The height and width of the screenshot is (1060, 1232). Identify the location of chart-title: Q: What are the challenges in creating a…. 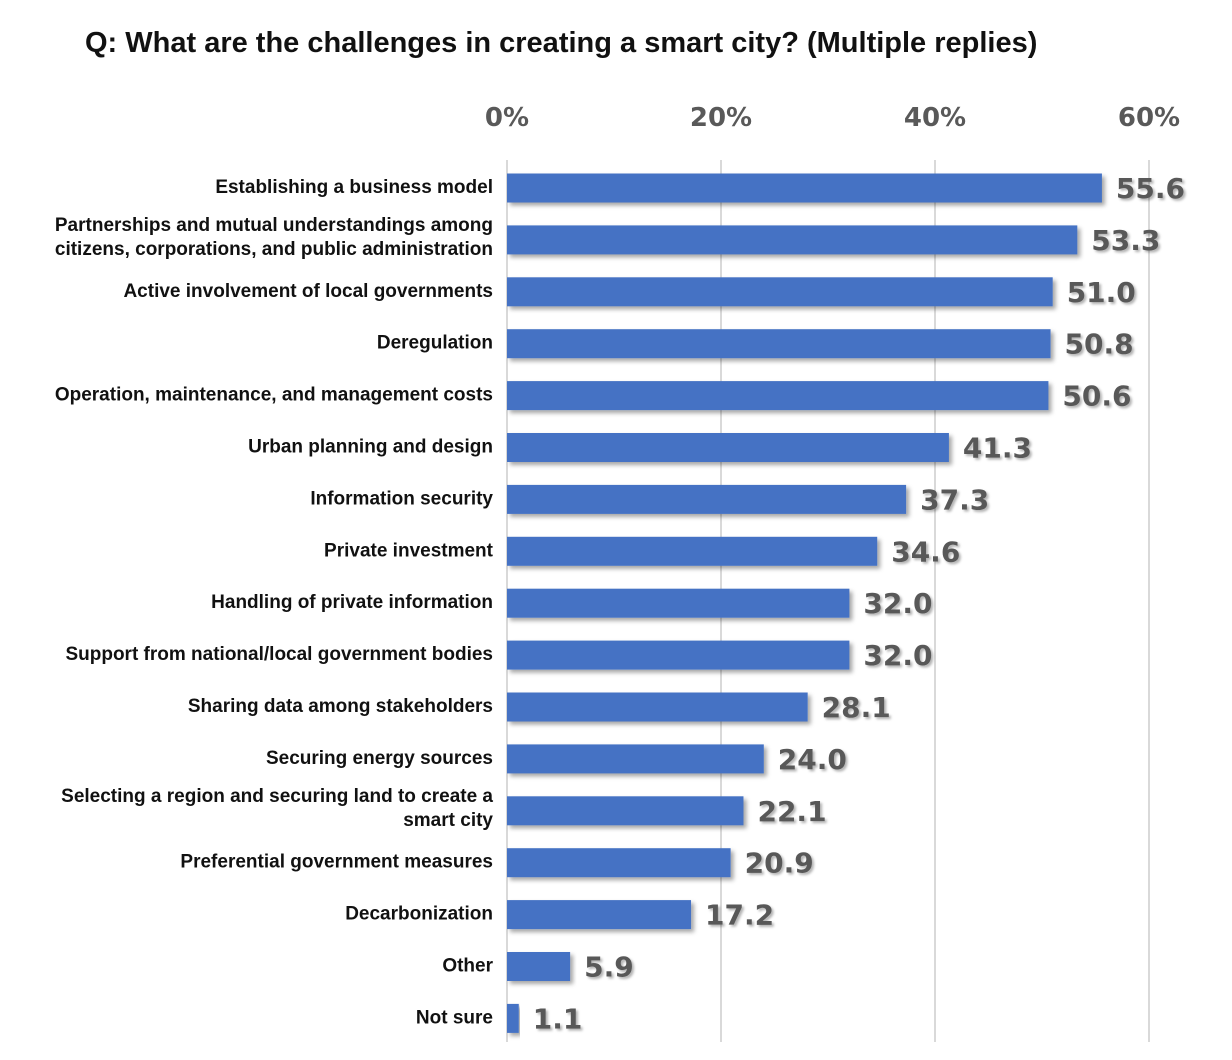
(561, 43).